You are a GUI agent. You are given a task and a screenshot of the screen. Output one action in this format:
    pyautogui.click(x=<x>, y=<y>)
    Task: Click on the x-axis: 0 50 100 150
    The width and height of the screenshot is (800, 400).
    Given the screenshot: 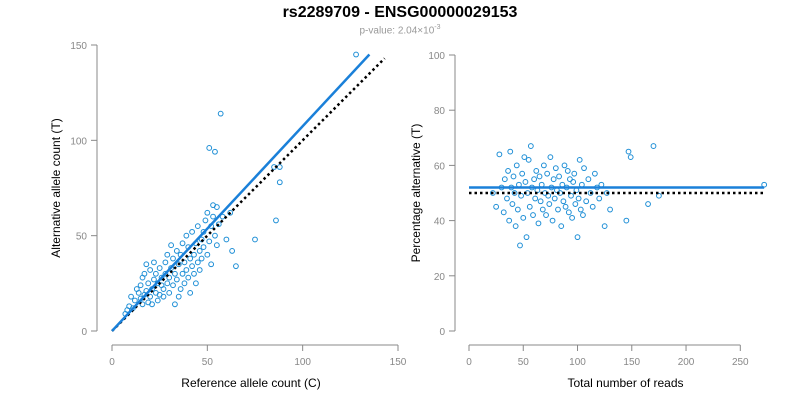 What is the action you would take?
    pyautogui.click(x=258, y=356)
    